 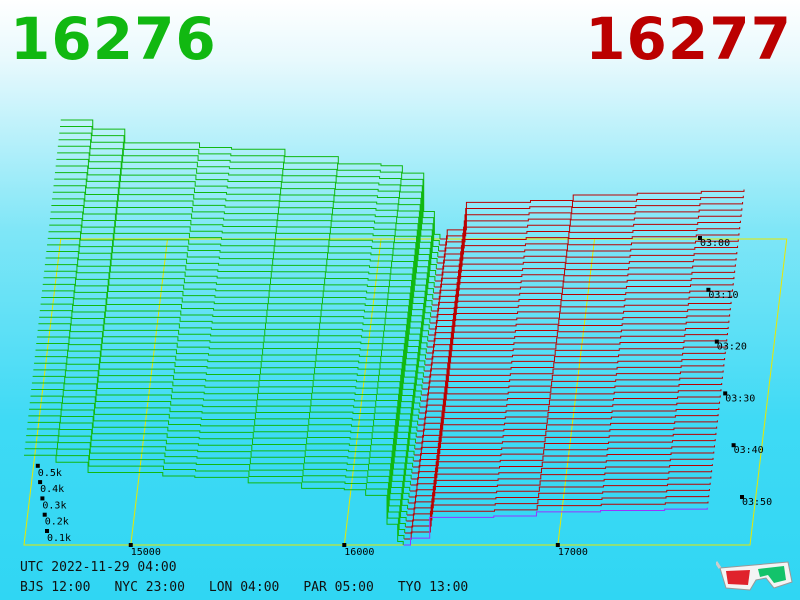 What do you see at coordinates (338, 587) in the screenshot?
I see `timezone-par: PAR 05:00` at bounding box center [338, 587].